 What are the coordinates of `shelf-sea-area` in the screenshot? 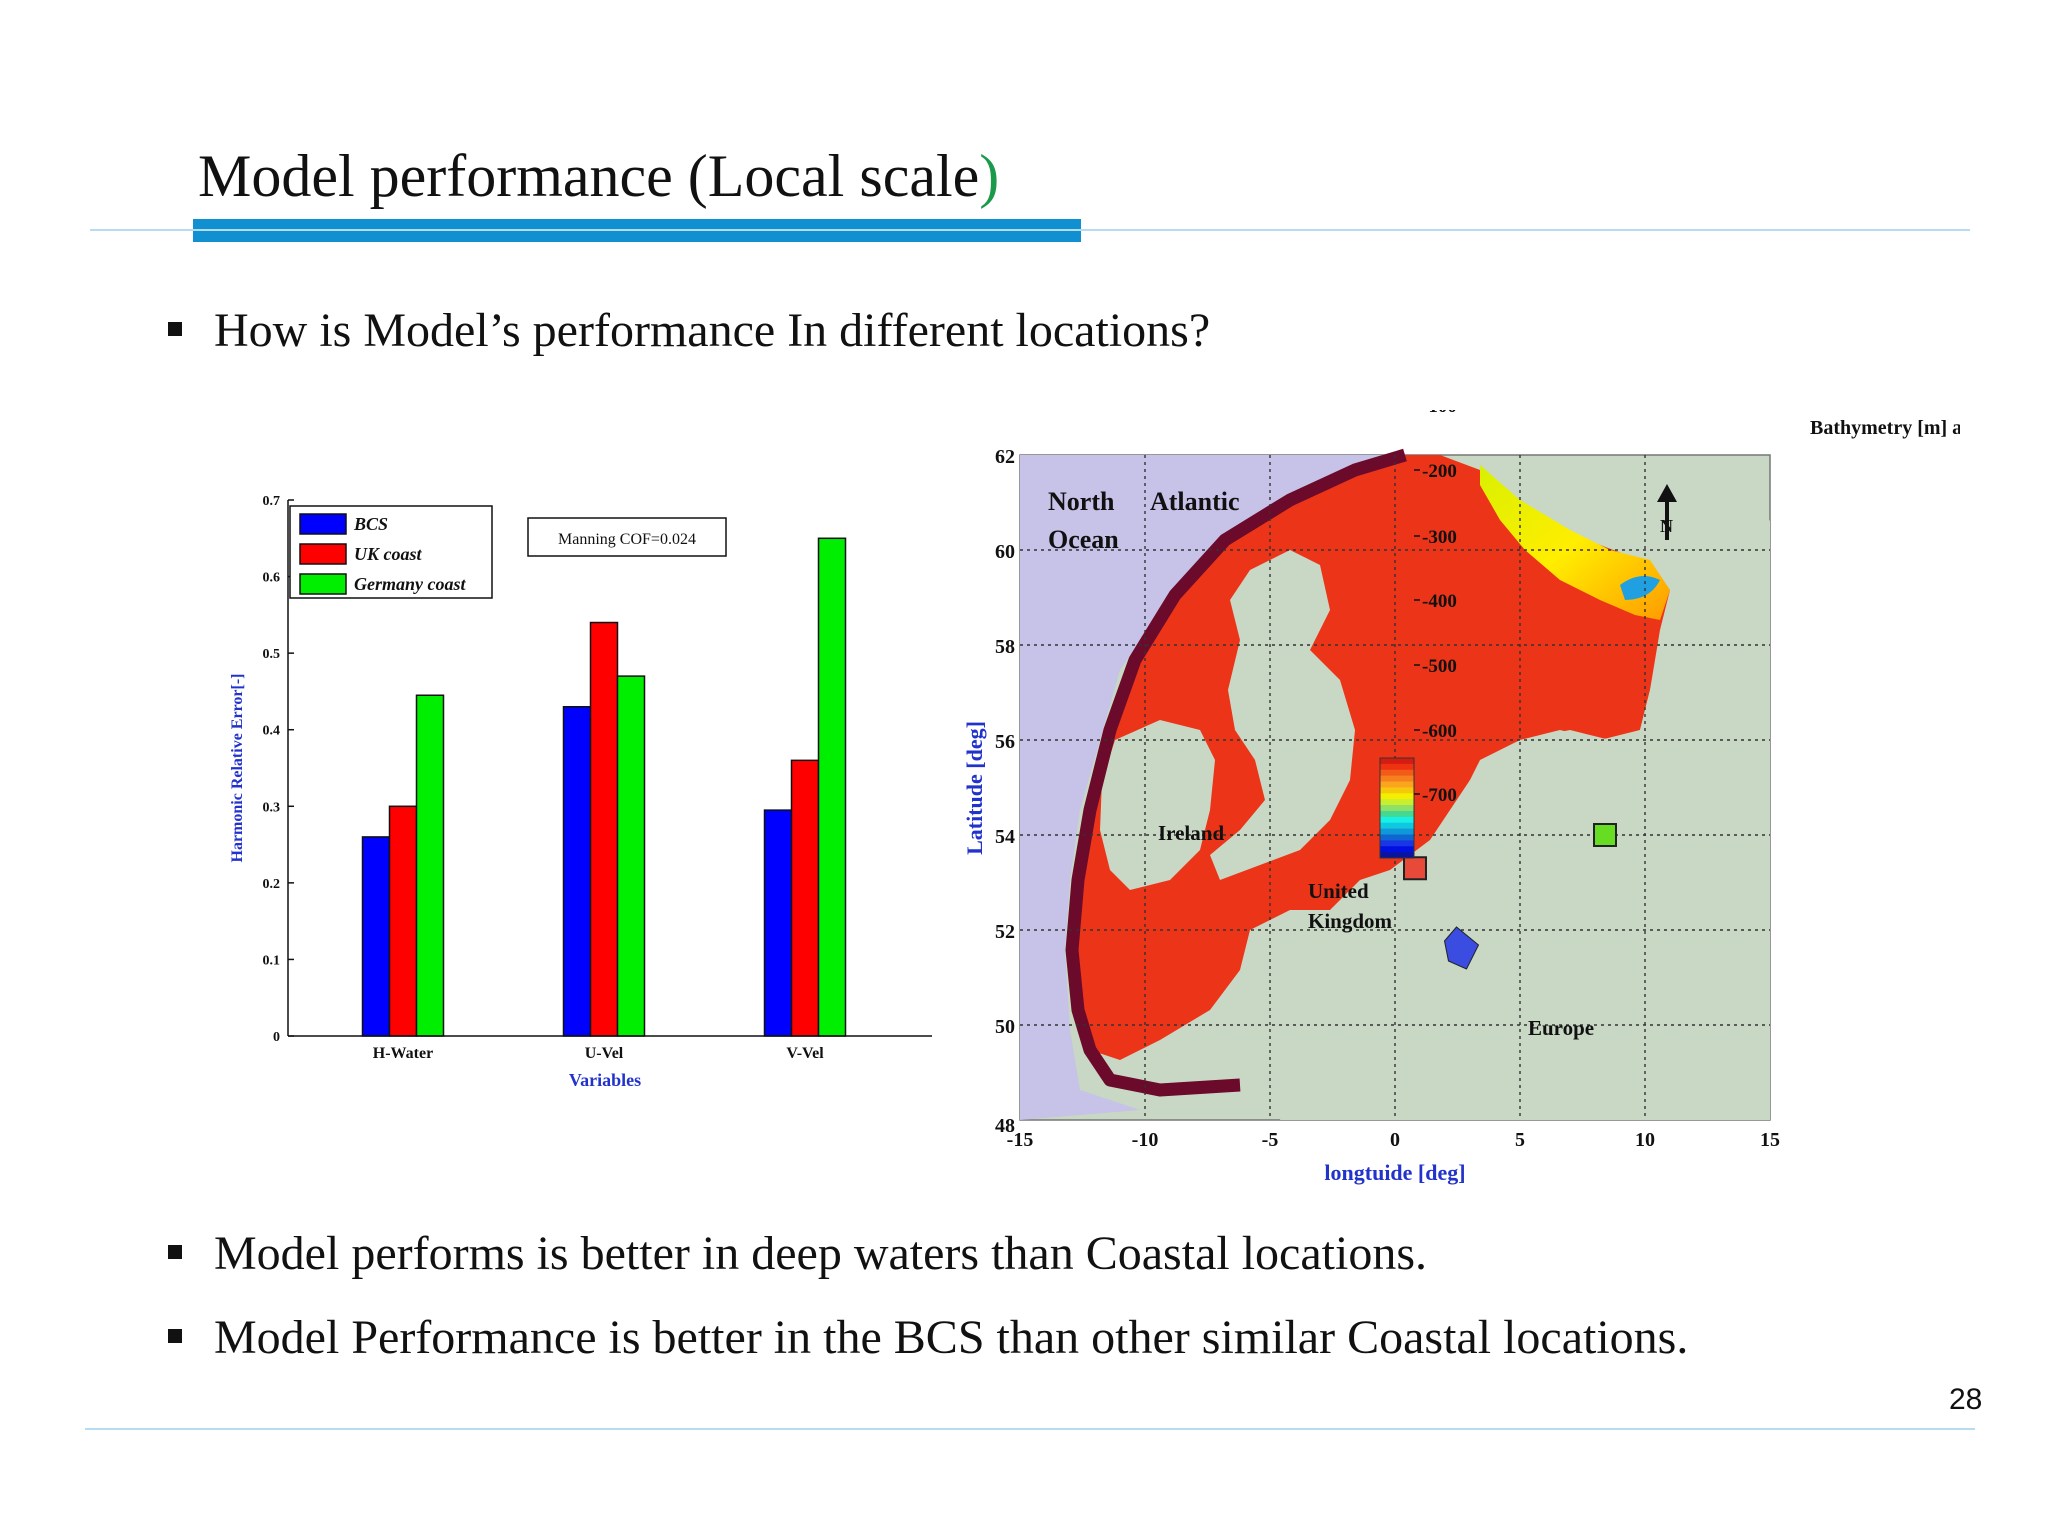 It's located at (1371, 757).